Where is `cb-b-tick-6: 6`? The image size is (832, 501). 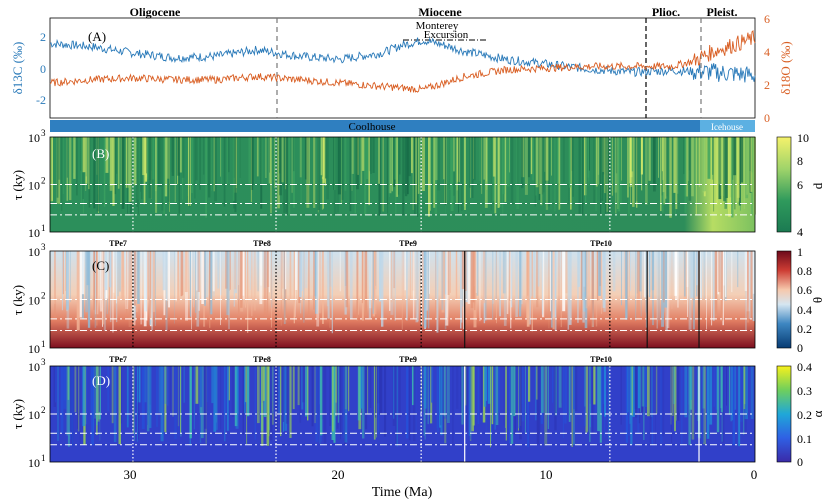
cb-b-tick-6: 6 is located at coordinates (800, 185).